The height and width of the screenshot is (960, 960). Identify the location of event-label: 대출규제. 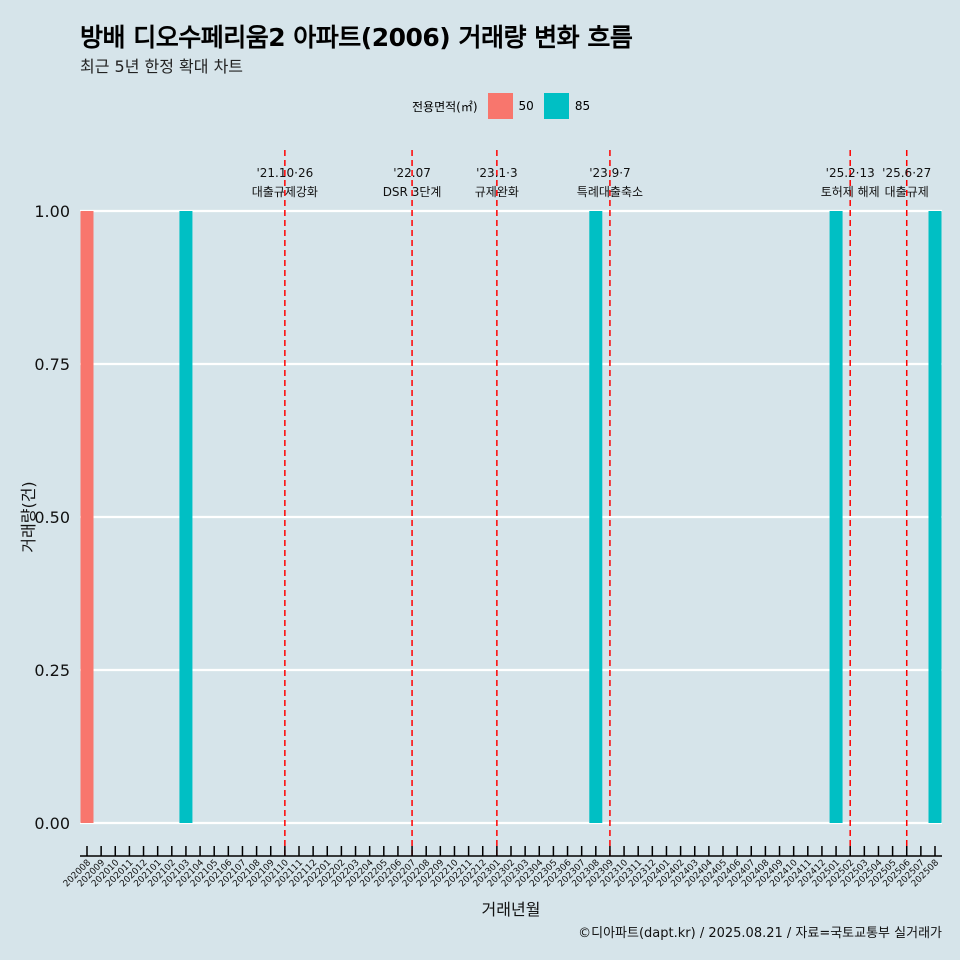
(907, 192).